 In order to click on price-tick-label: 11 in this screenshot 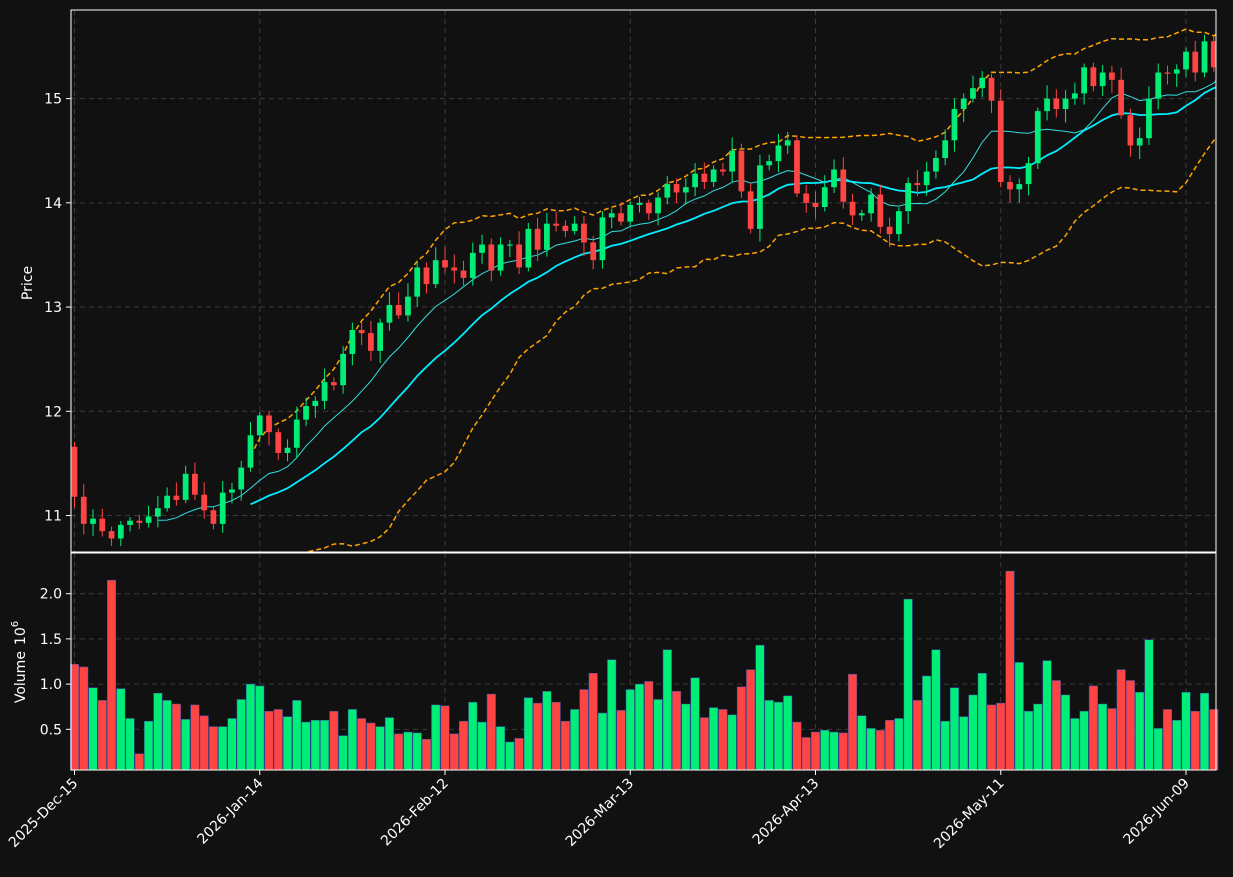, I will do `click(53, 517)`.